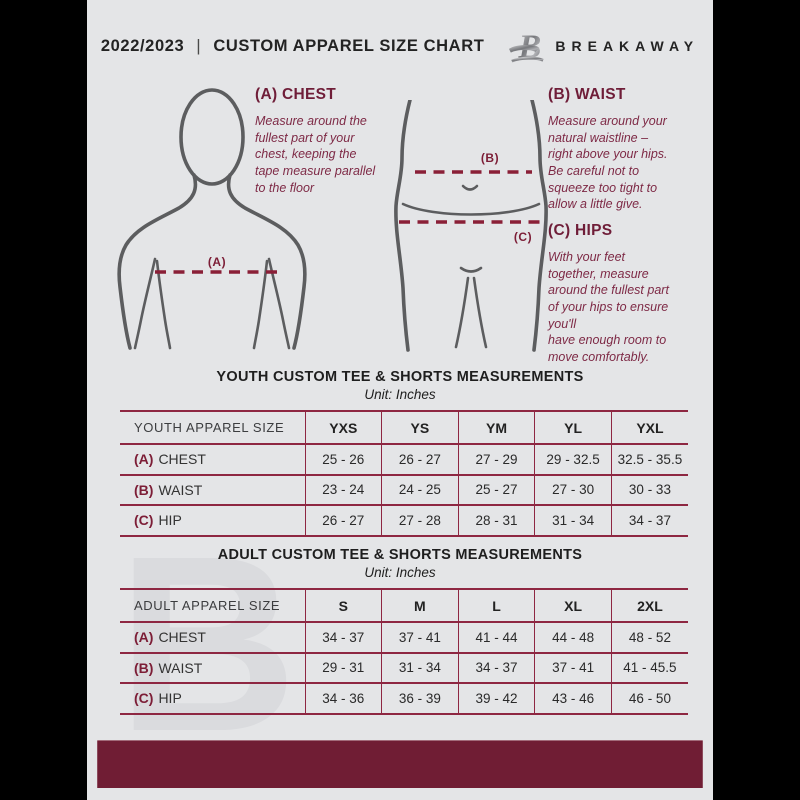 This screenshot has width=800, height=800. Describe the element at coordinates (649, 698) in the screenshot. I see `size-cell: 46 - 50` at that location.